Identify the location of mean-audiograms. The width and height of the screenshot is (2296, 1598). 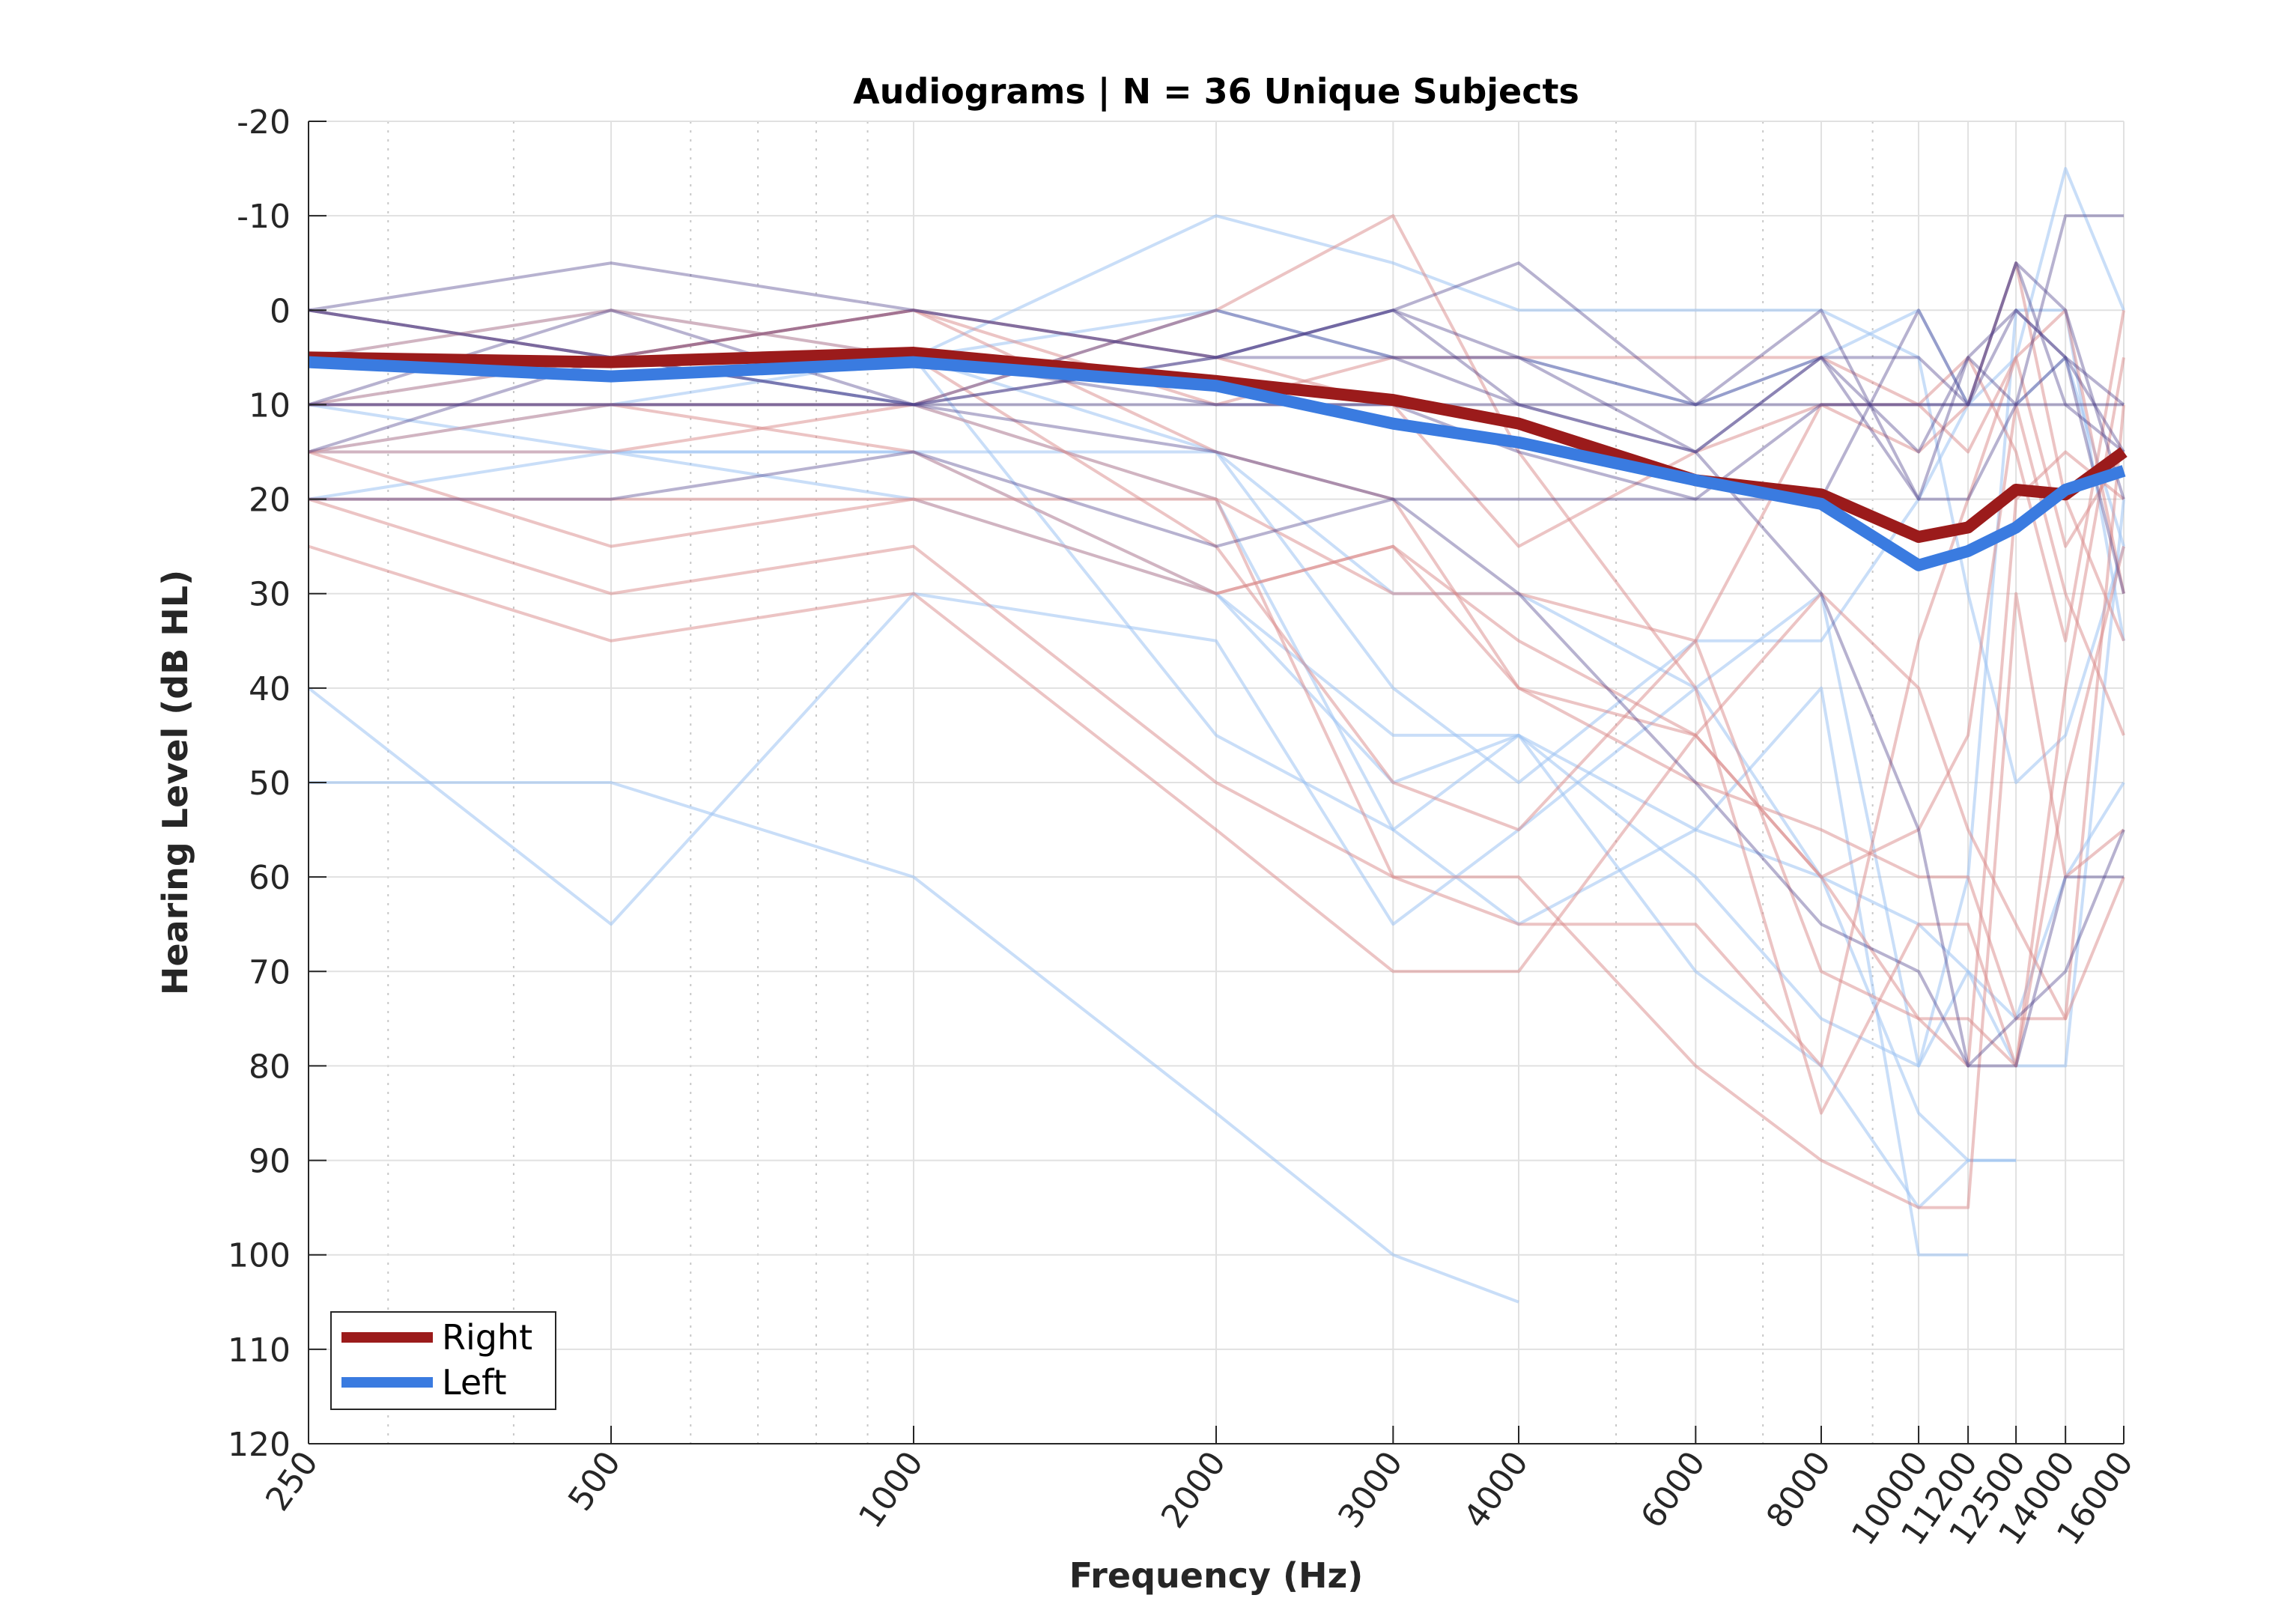
(1218, 459).